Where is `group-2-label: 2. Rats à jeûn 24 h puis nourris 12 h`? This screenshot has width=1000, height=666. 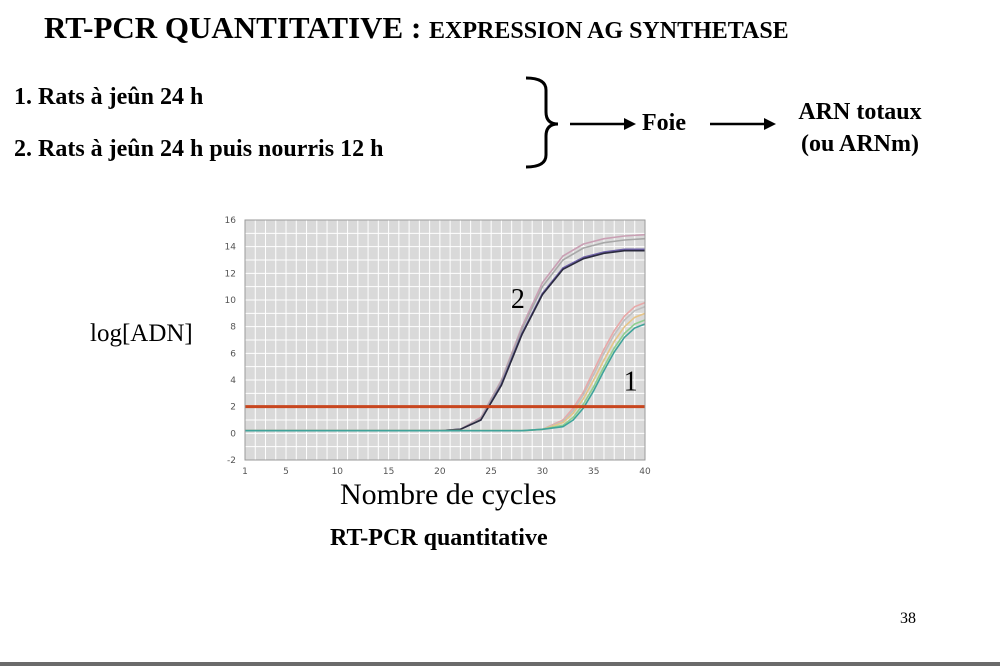 group-2-label: 2. Rats à jeûn 24 h puis nourris 12 h is located at coordinates (199, 149).